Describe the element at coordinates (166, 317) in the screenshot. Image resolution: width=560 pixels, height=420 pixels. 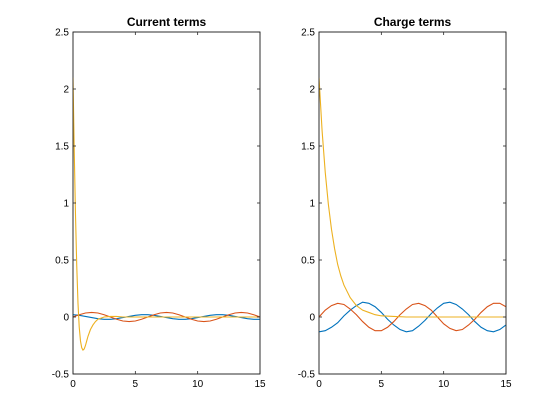
I see `current-terms-series-orange-line` at that location.